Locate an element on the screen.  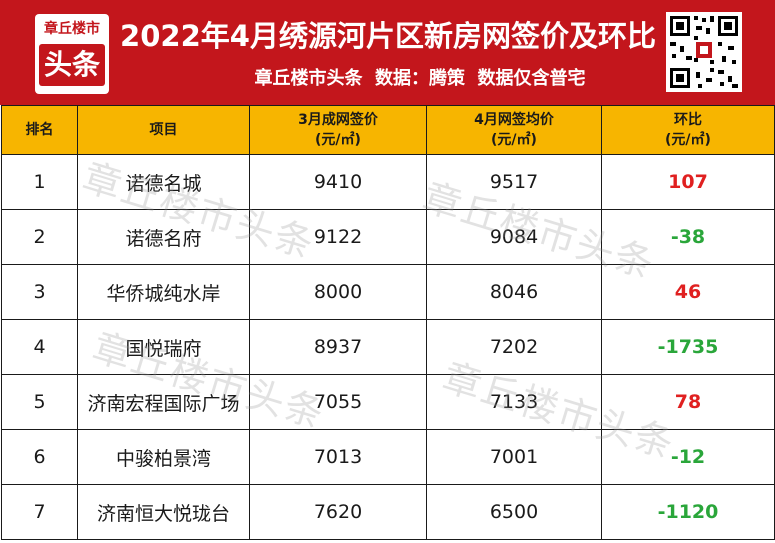
rank-cell: 3 is located at coordinates (39, 292).